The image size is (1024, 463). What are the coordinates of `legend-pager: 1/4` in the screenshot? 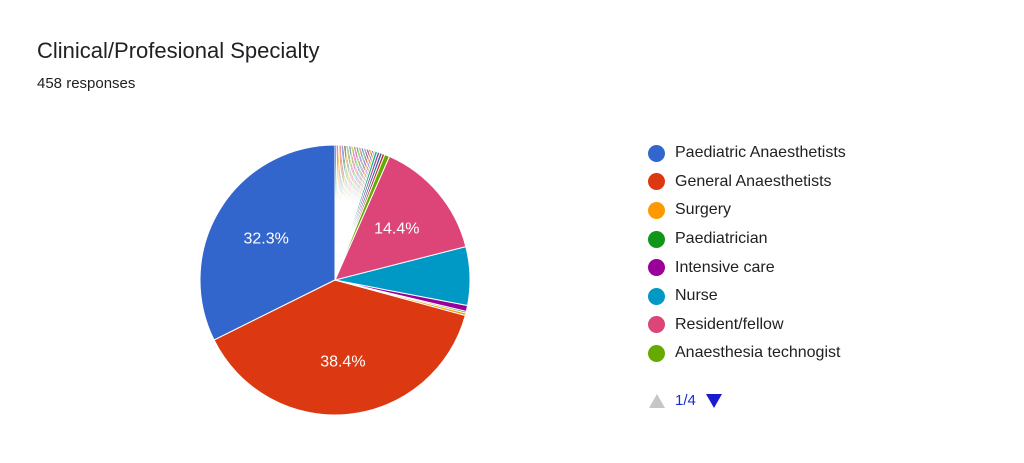 It's located at (685, 400).